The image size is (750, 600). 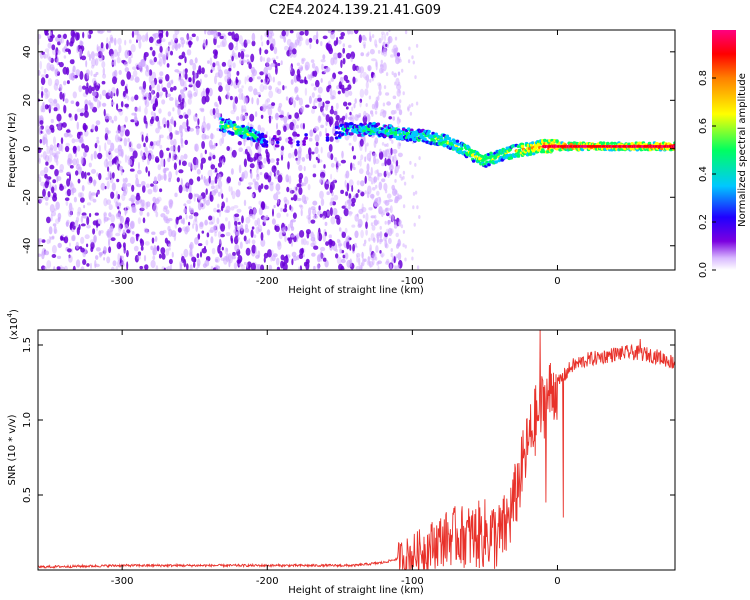 I want to click on x-tick-label: -100, so click(x=412, y=581).